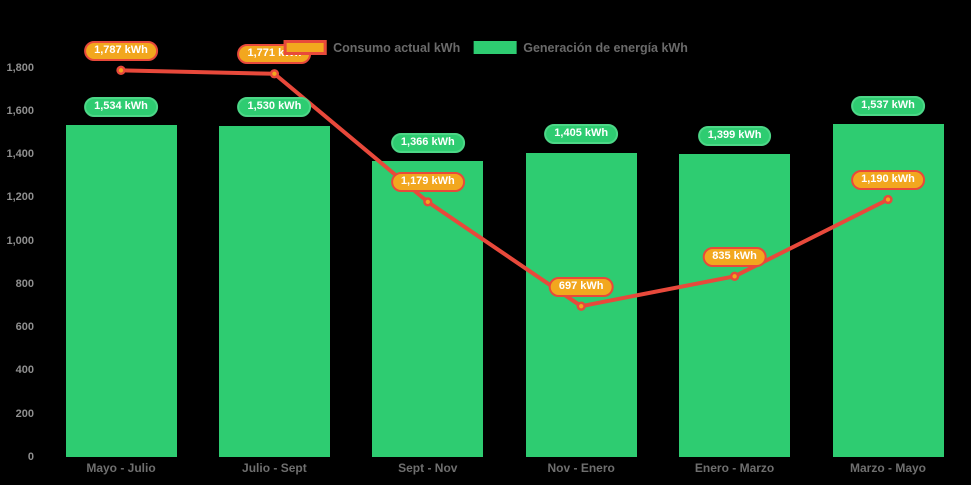  Describe the element at coordinates (30, 457) in the screenshot. I see `y-axis-tick-label: 0` at that location.